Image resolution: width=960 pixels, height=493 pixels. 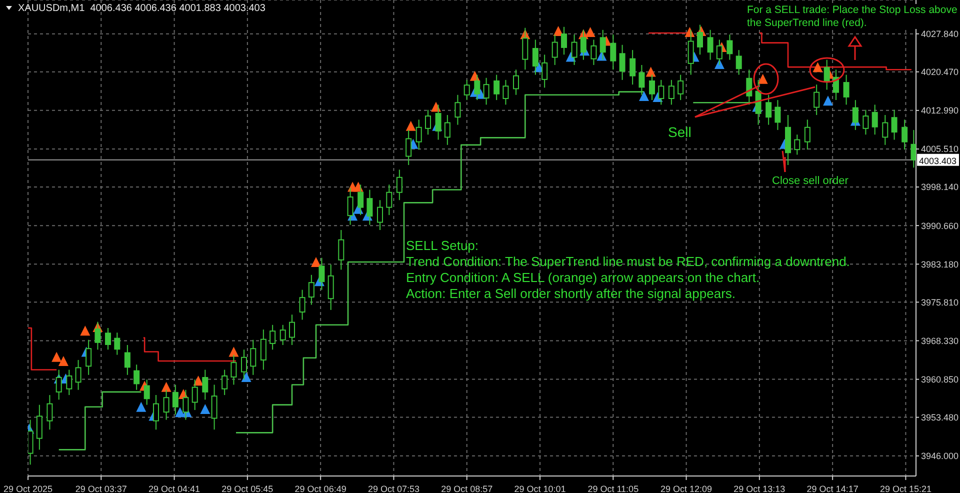 I want to click on annotation: Sell, so click(x=680, y=132).